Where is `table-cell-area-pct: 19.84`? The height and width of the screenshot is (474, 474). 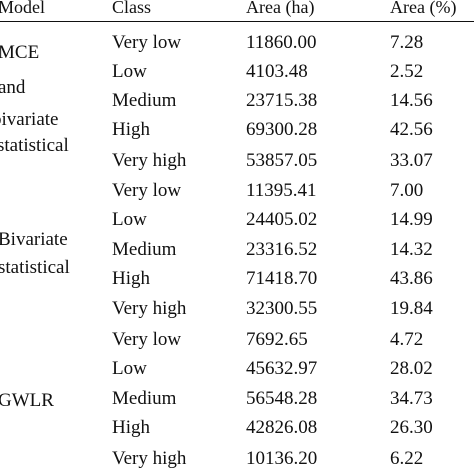 table-cell-area-pct: 19.84 is located at coordinates (411, 308).